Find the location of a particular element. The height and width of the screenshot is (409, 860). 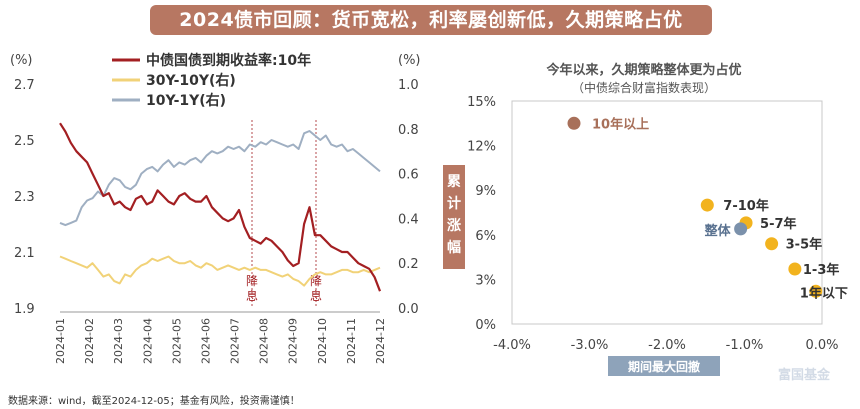

left-tick-label: 2.3 is located at coordinates (24, 197).